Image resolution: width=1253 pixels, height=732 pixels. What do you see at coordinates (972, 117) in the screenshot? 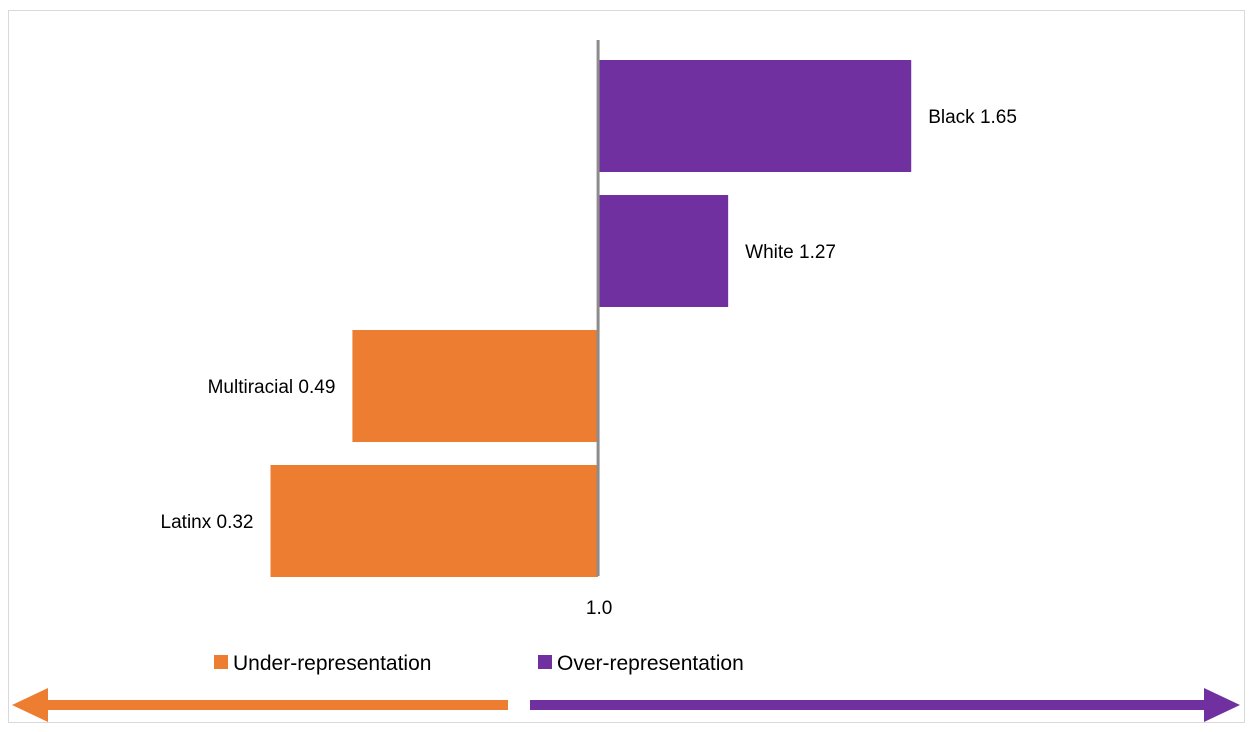
I see `bar-label-black: Black 1.65` at bounding box center [972, 117].